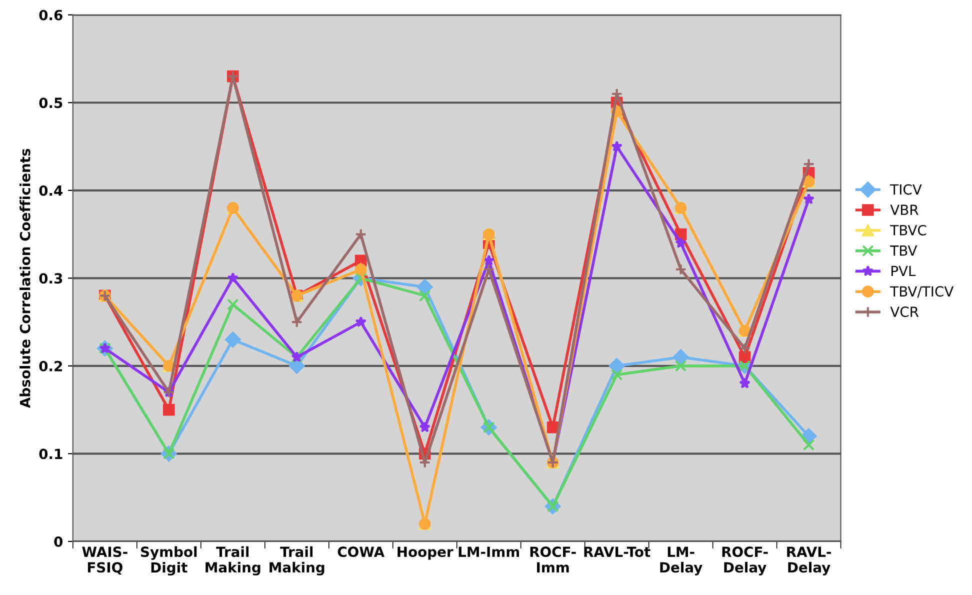 This screenshot has height=595, width=972. What do you see at coordinates (51, 190) in the screenshot?
I see `y-tick-label: 0.4` at bounding box center [51, 190].